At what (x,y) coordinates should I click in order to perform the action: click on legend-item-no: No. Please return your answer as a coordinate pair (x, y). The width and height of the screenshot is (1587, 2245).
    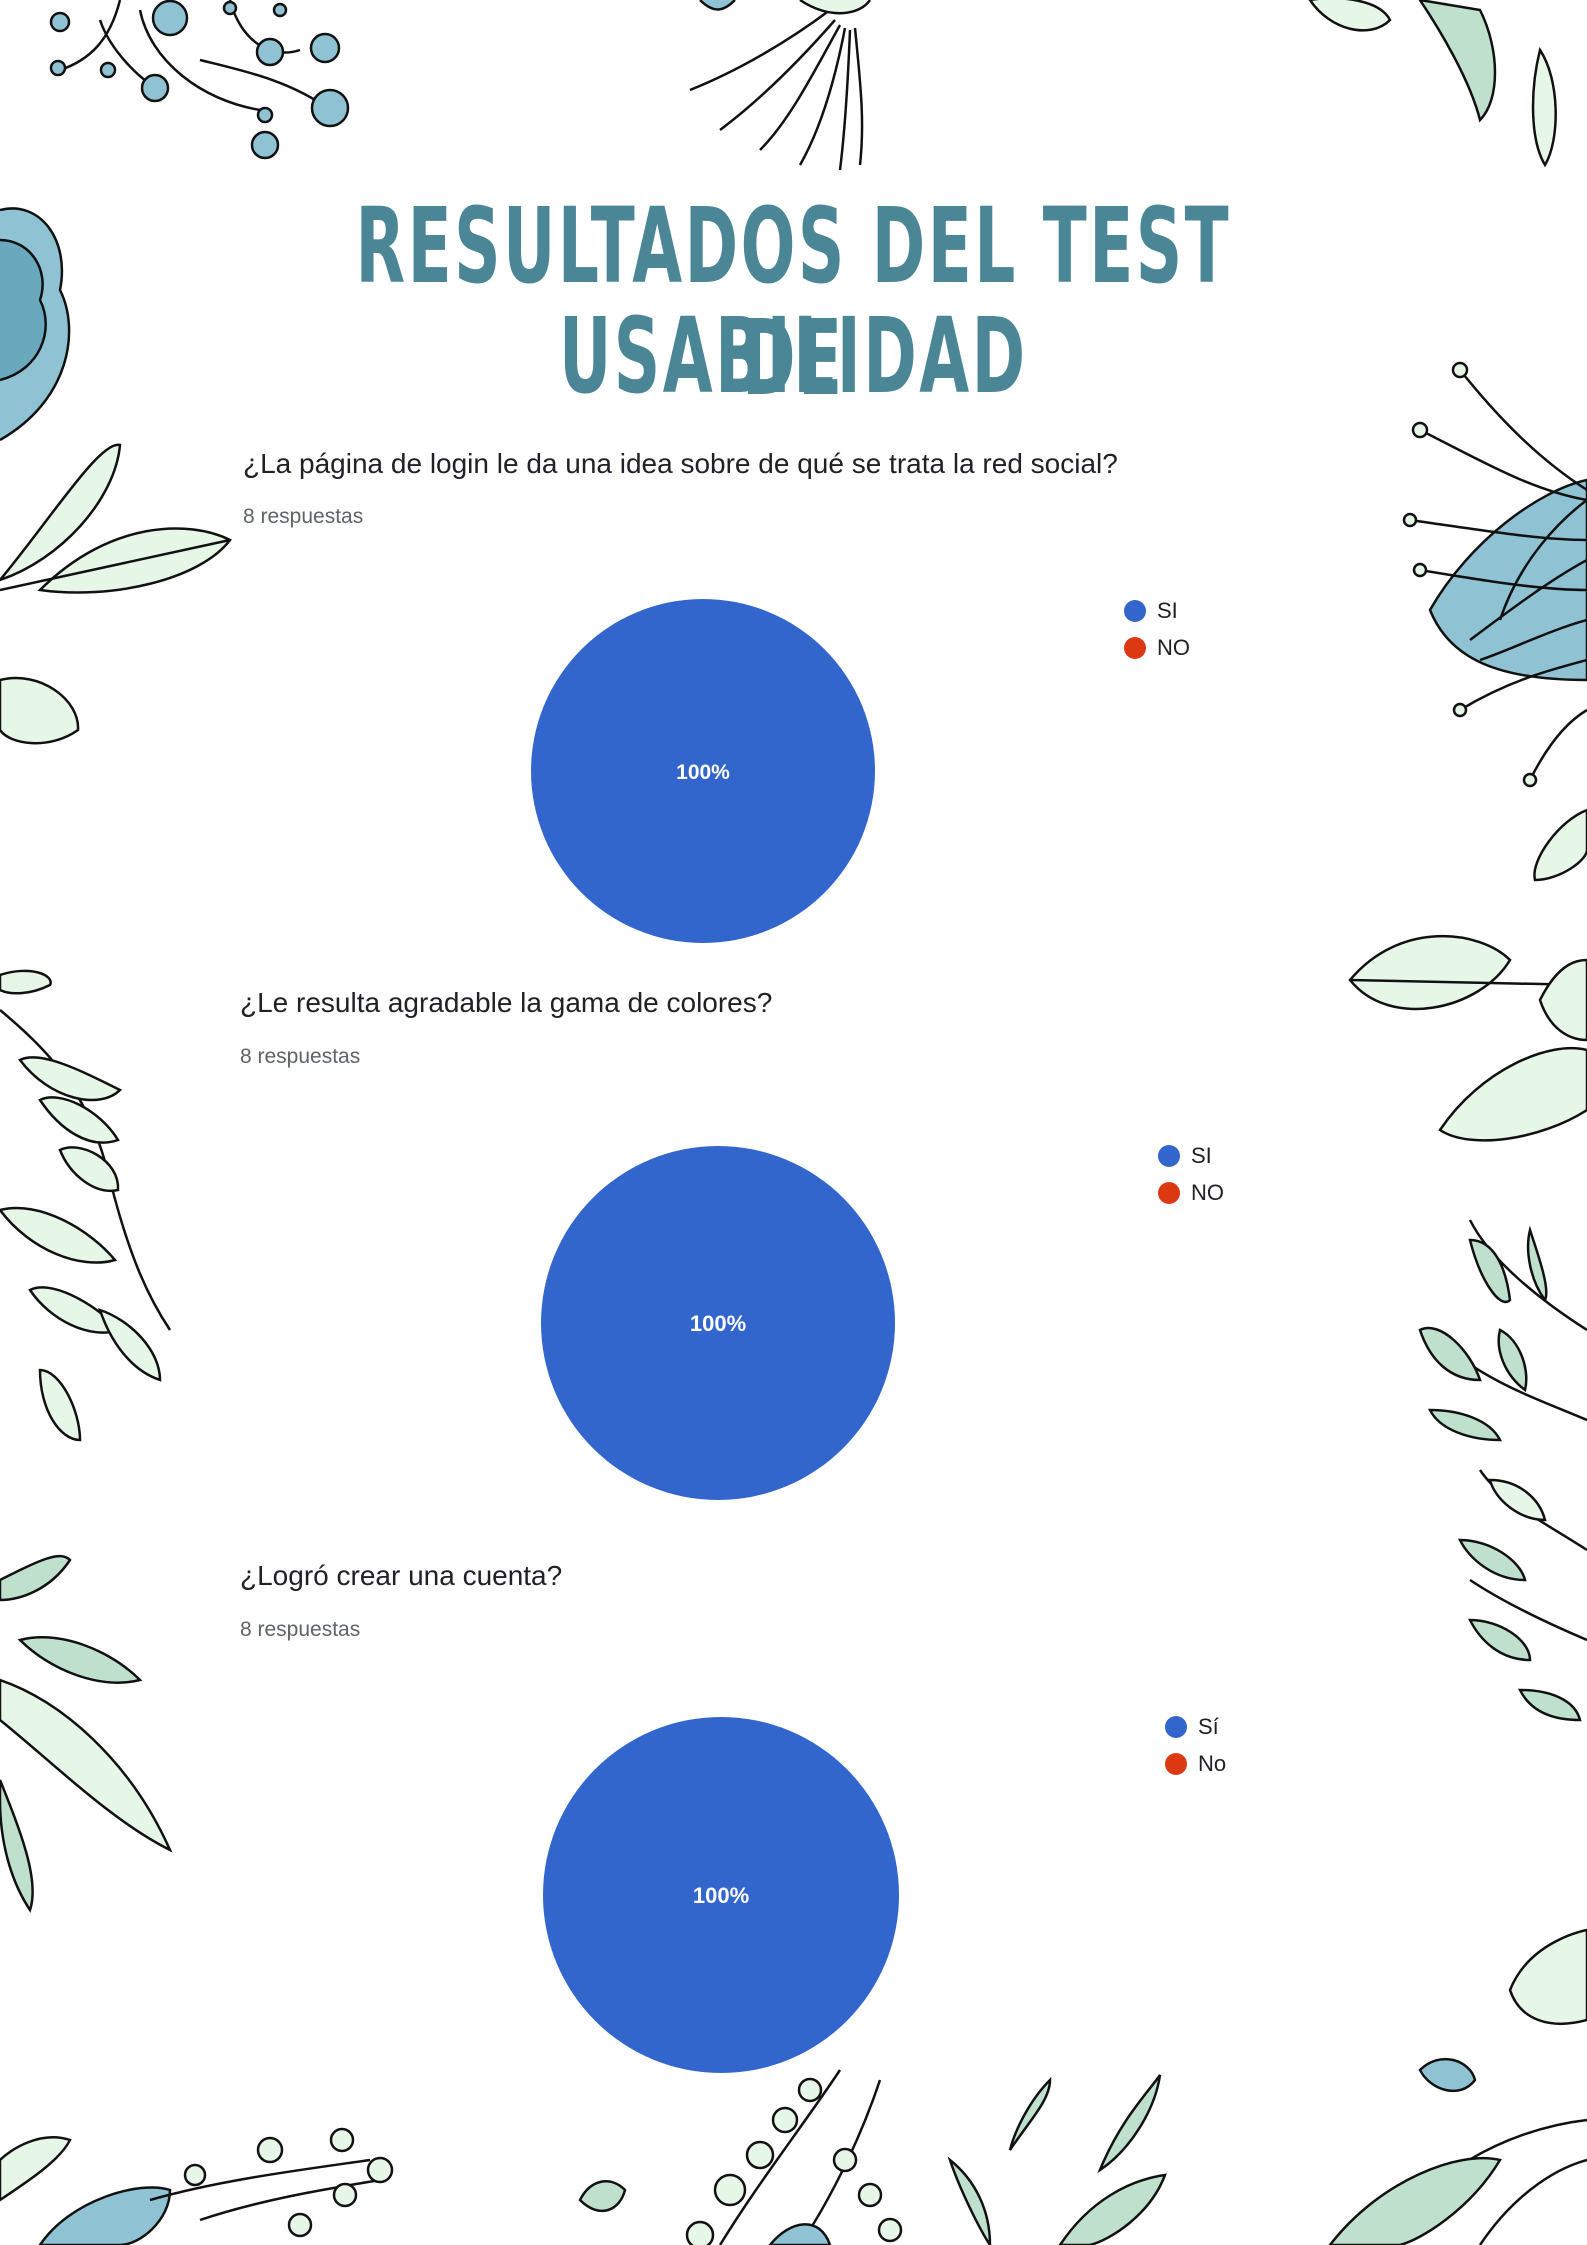
    Looking at the image, I should click on (1195, 1763).